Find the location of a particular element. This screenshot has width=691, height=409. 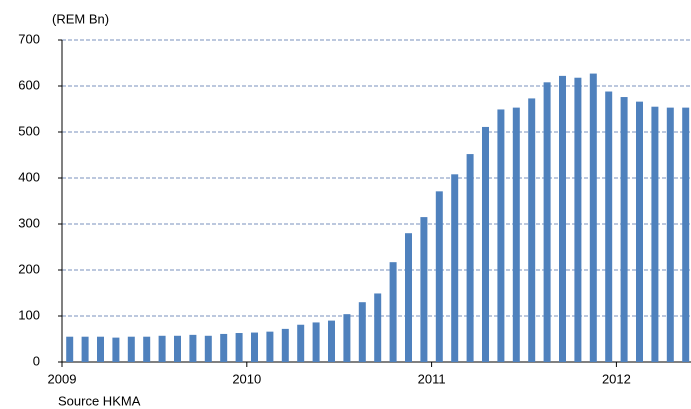

x-tick-label: 2010 is located at coordinates (246, 378).